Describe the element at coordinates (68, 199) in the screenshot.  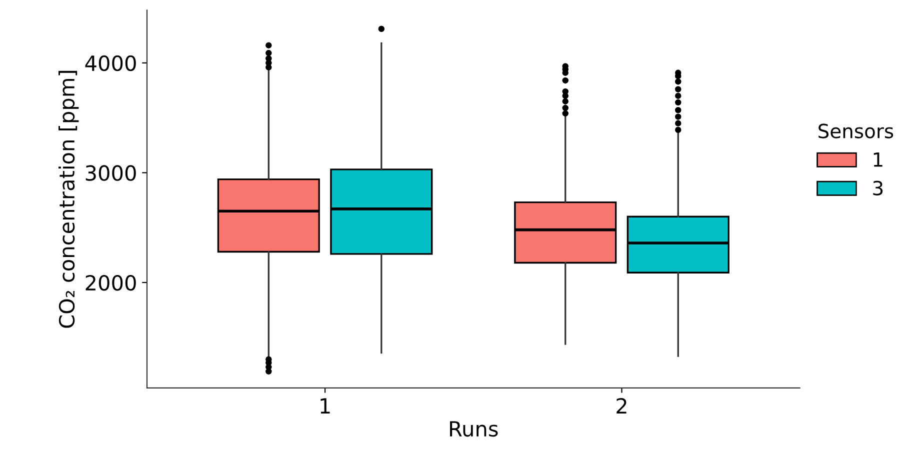
I see `y-axis-title: CO₂ concentration [ppm]` at that location.